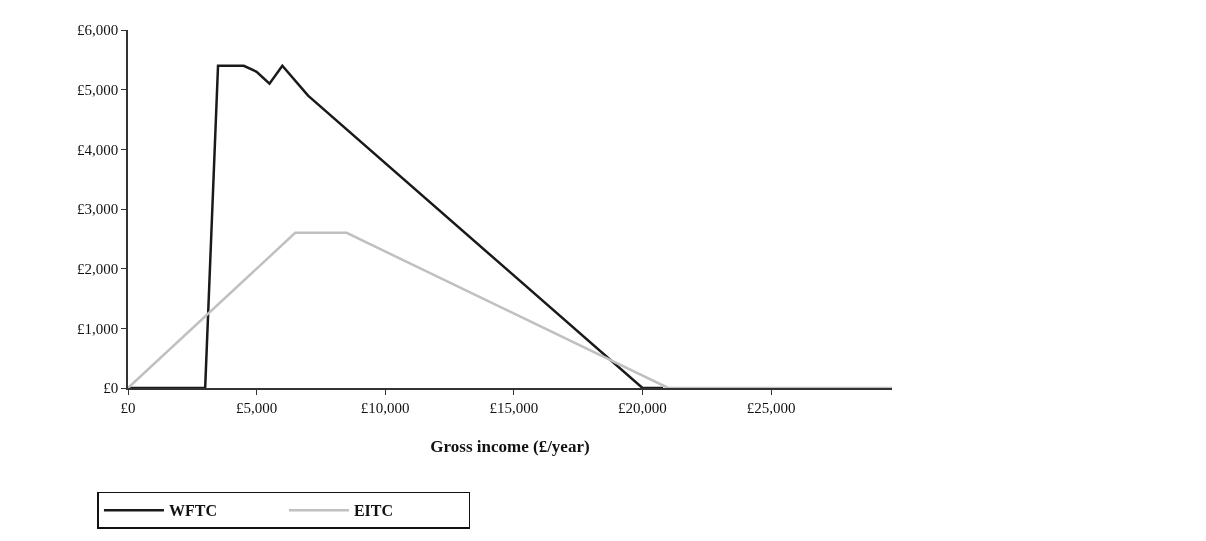 This screenshot has height=541, width=1206. I want to click on x-tick-label: £5,000, so click(256, 407).